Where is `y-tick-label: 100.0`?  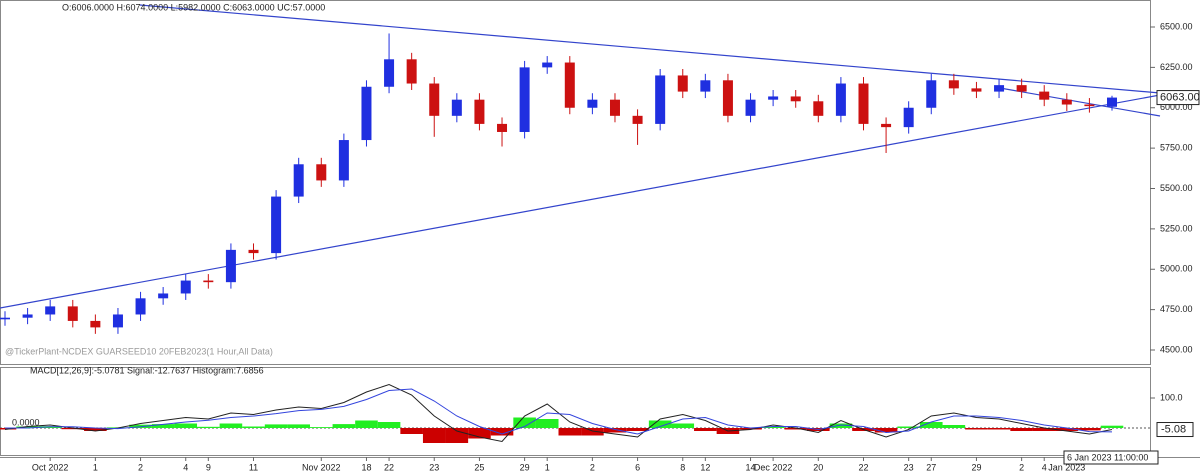
y-tick-label: 100.0 is located at coordinates (1171, 397).